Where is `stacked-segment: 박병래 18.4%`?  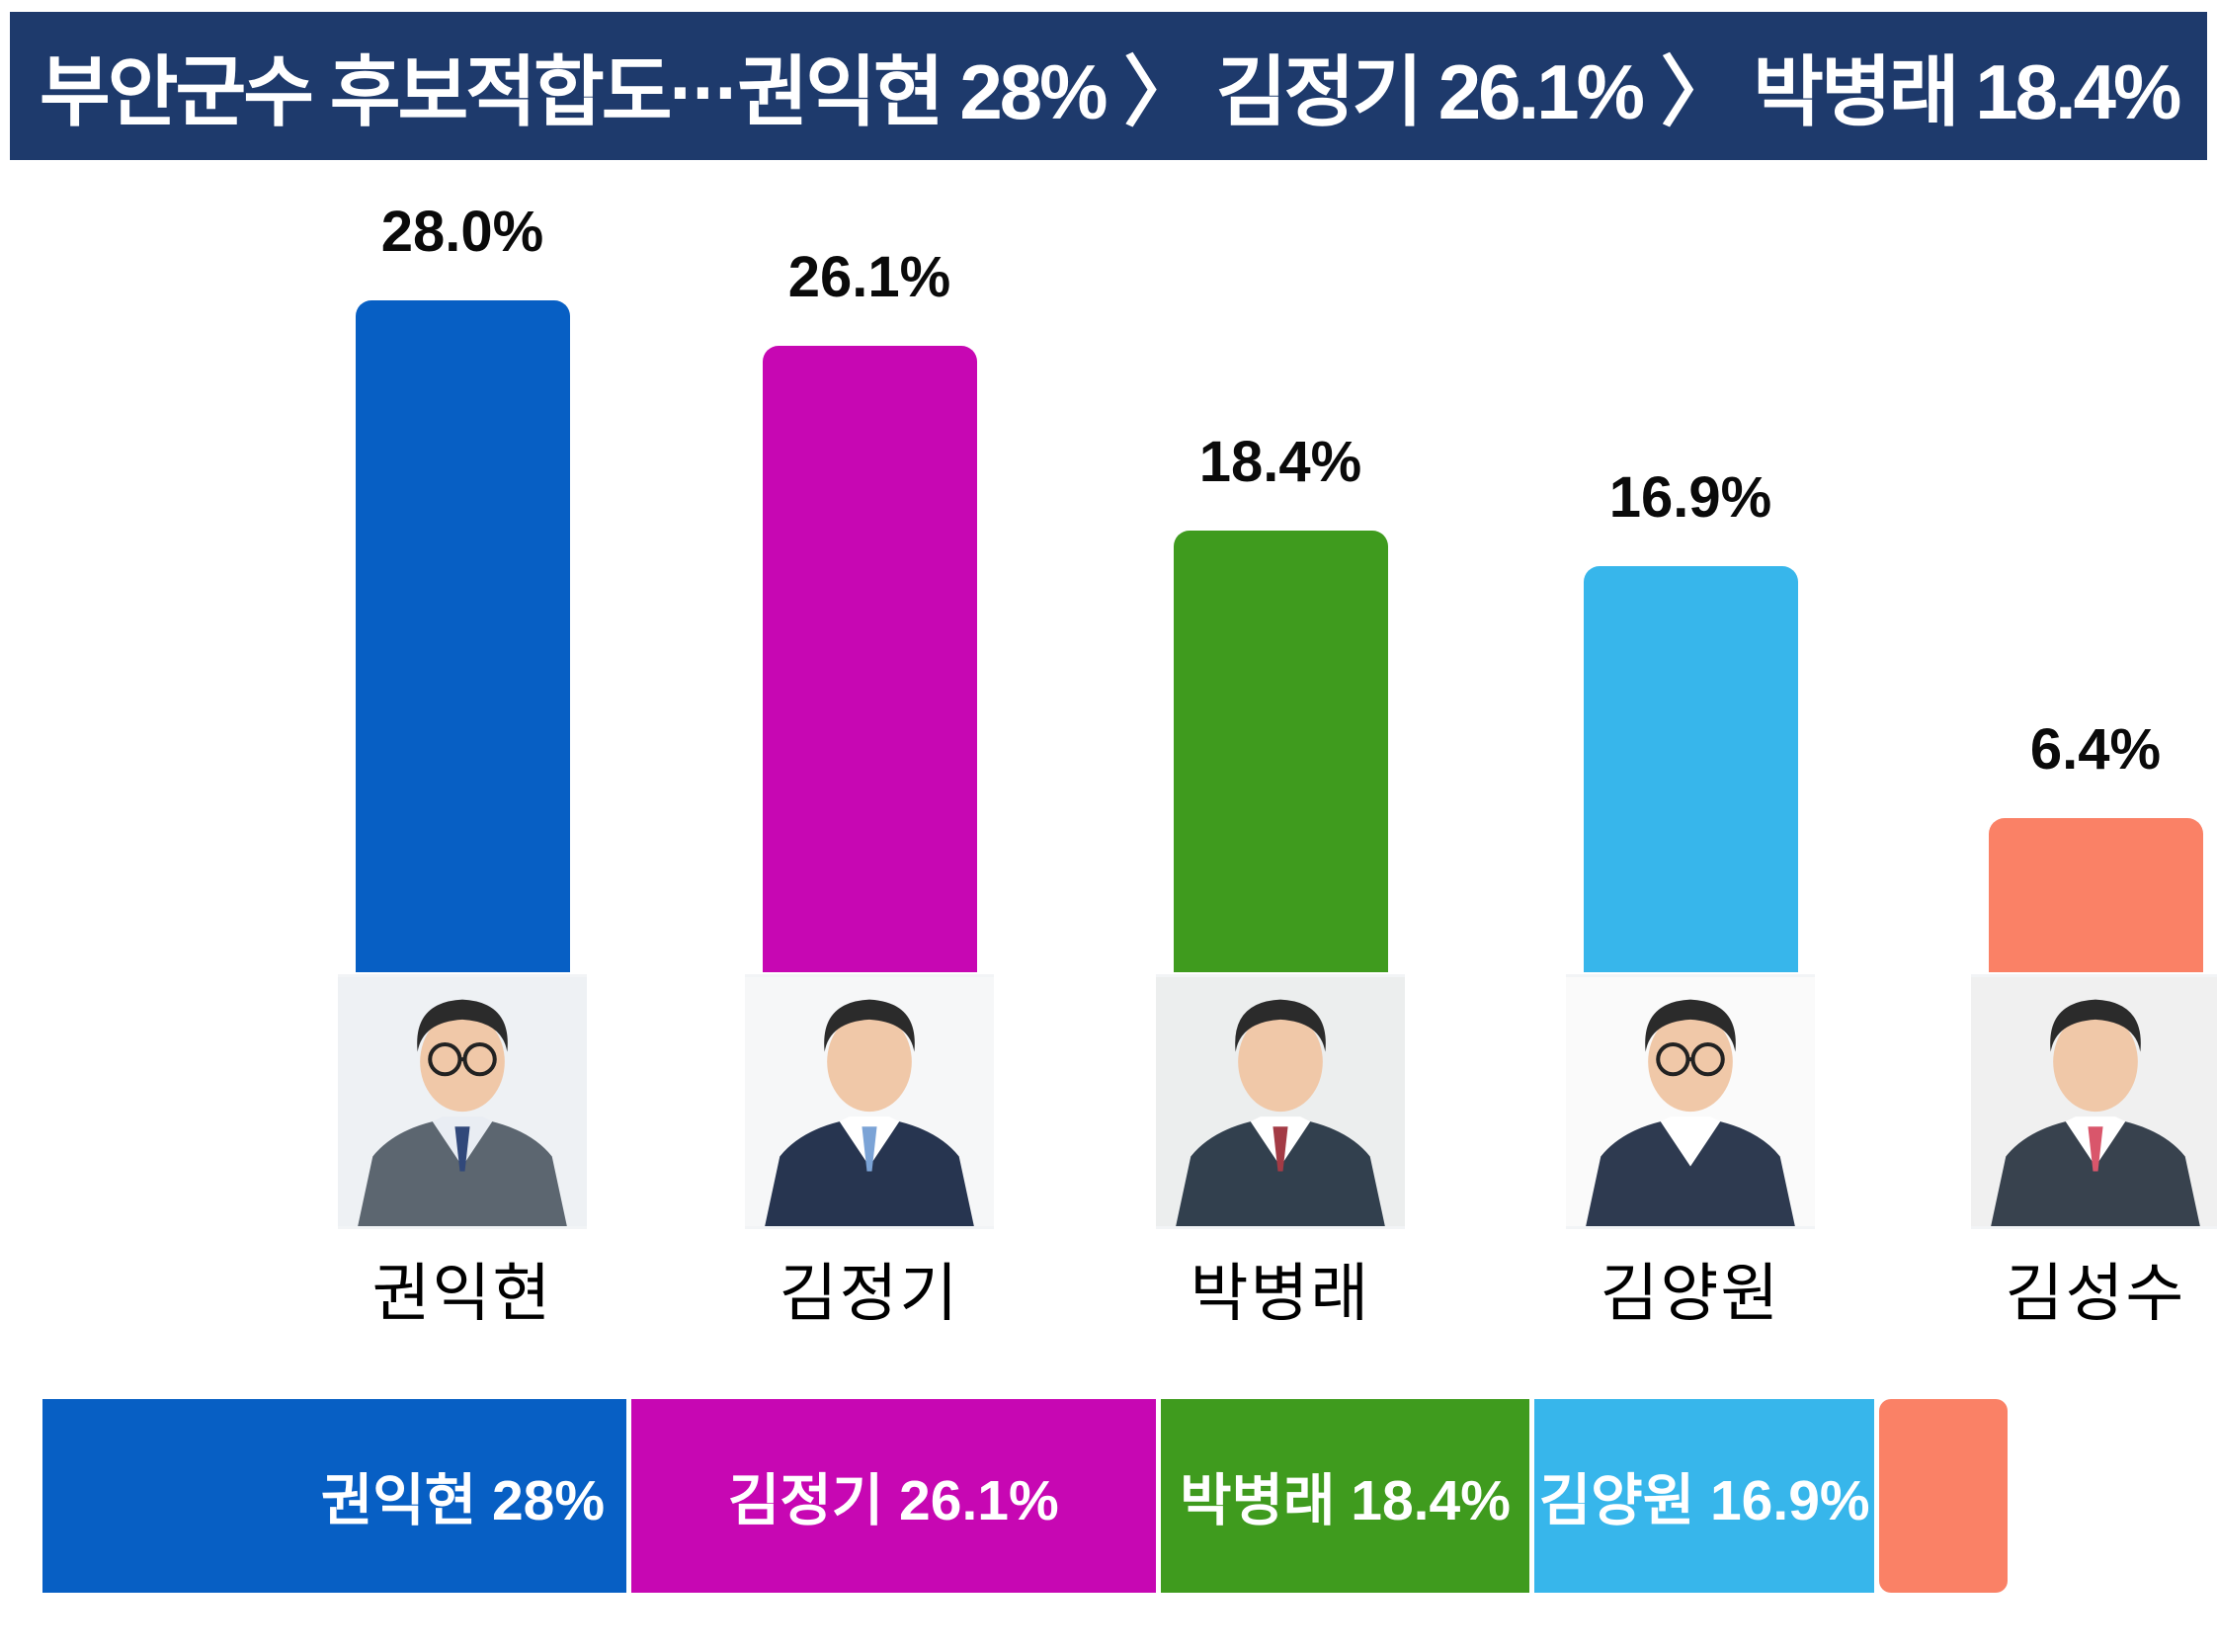
stacked-segment: 박병래 18.4% is located at coordinates (1345, 1496).